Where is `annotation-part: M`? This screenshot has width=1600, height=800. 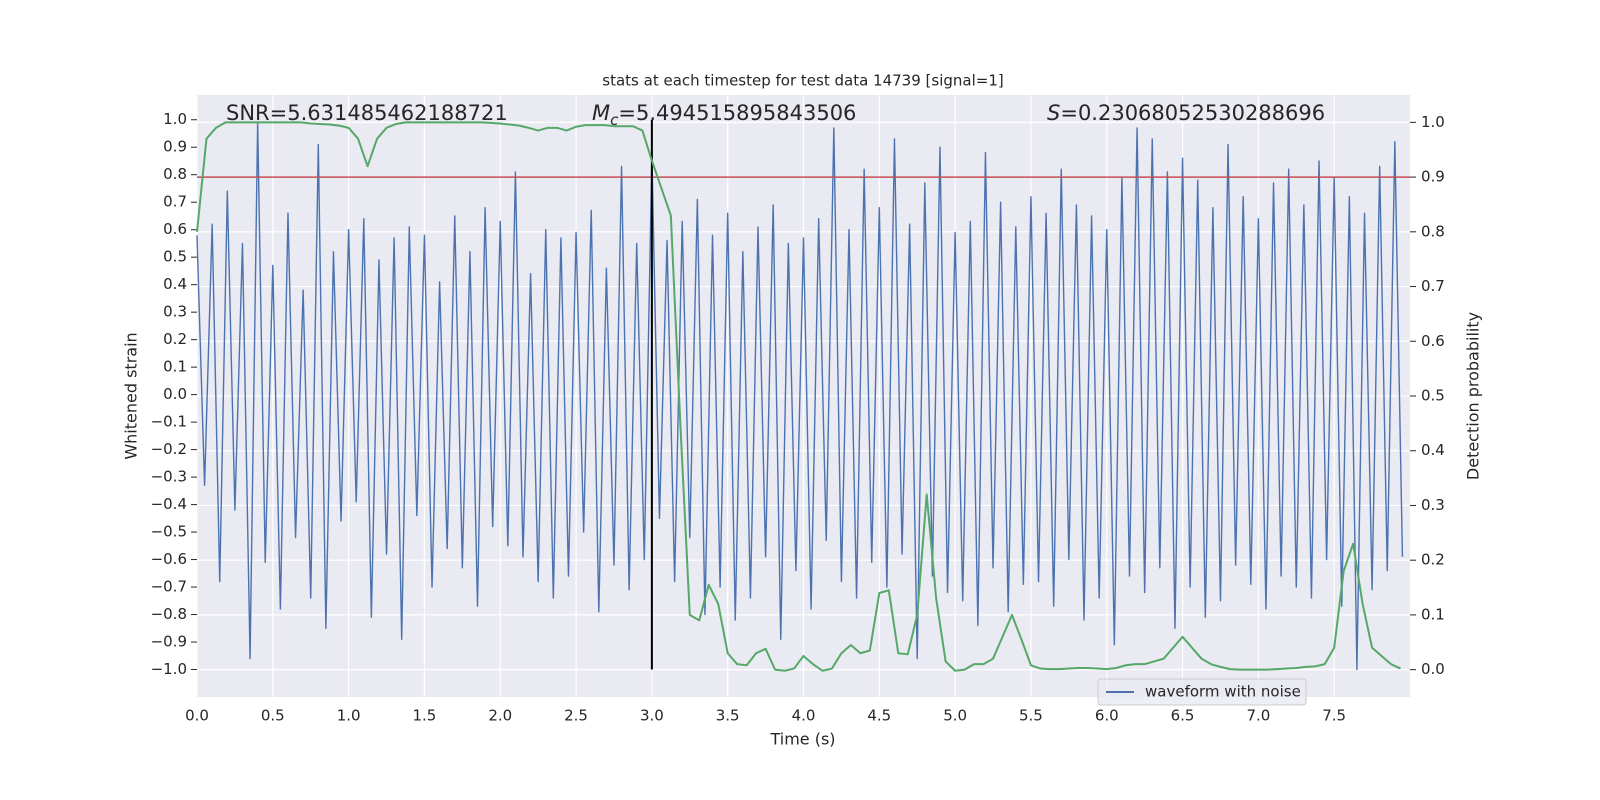 annotation-part: M is located at coordinates (601, 113).